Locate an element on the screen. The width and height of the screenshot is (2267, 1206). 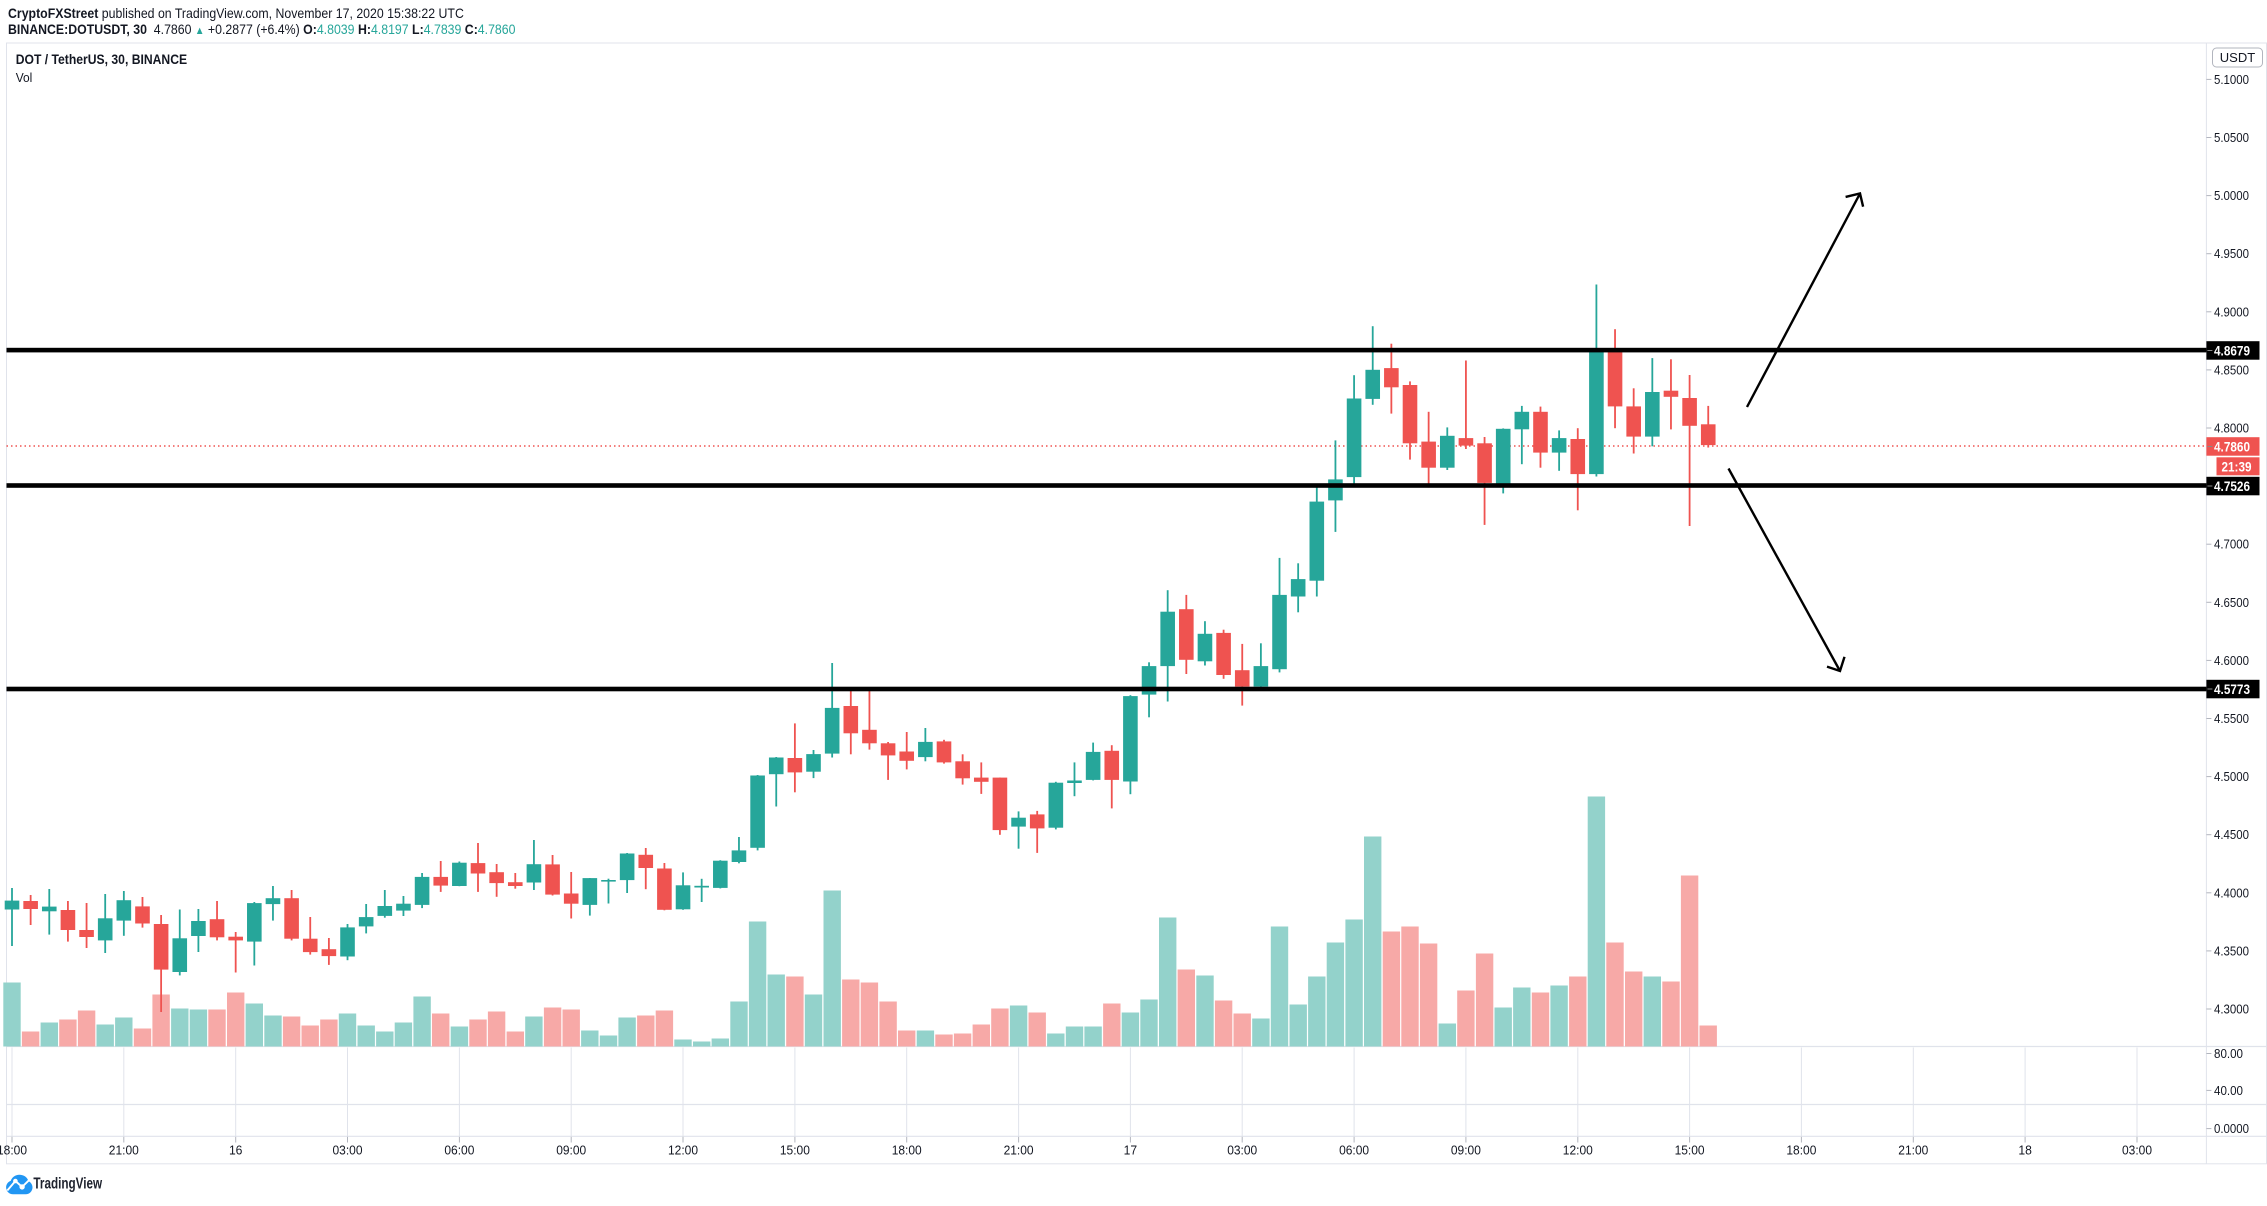
svg-text: 4.5773 is located at coordinates (2232, 689).